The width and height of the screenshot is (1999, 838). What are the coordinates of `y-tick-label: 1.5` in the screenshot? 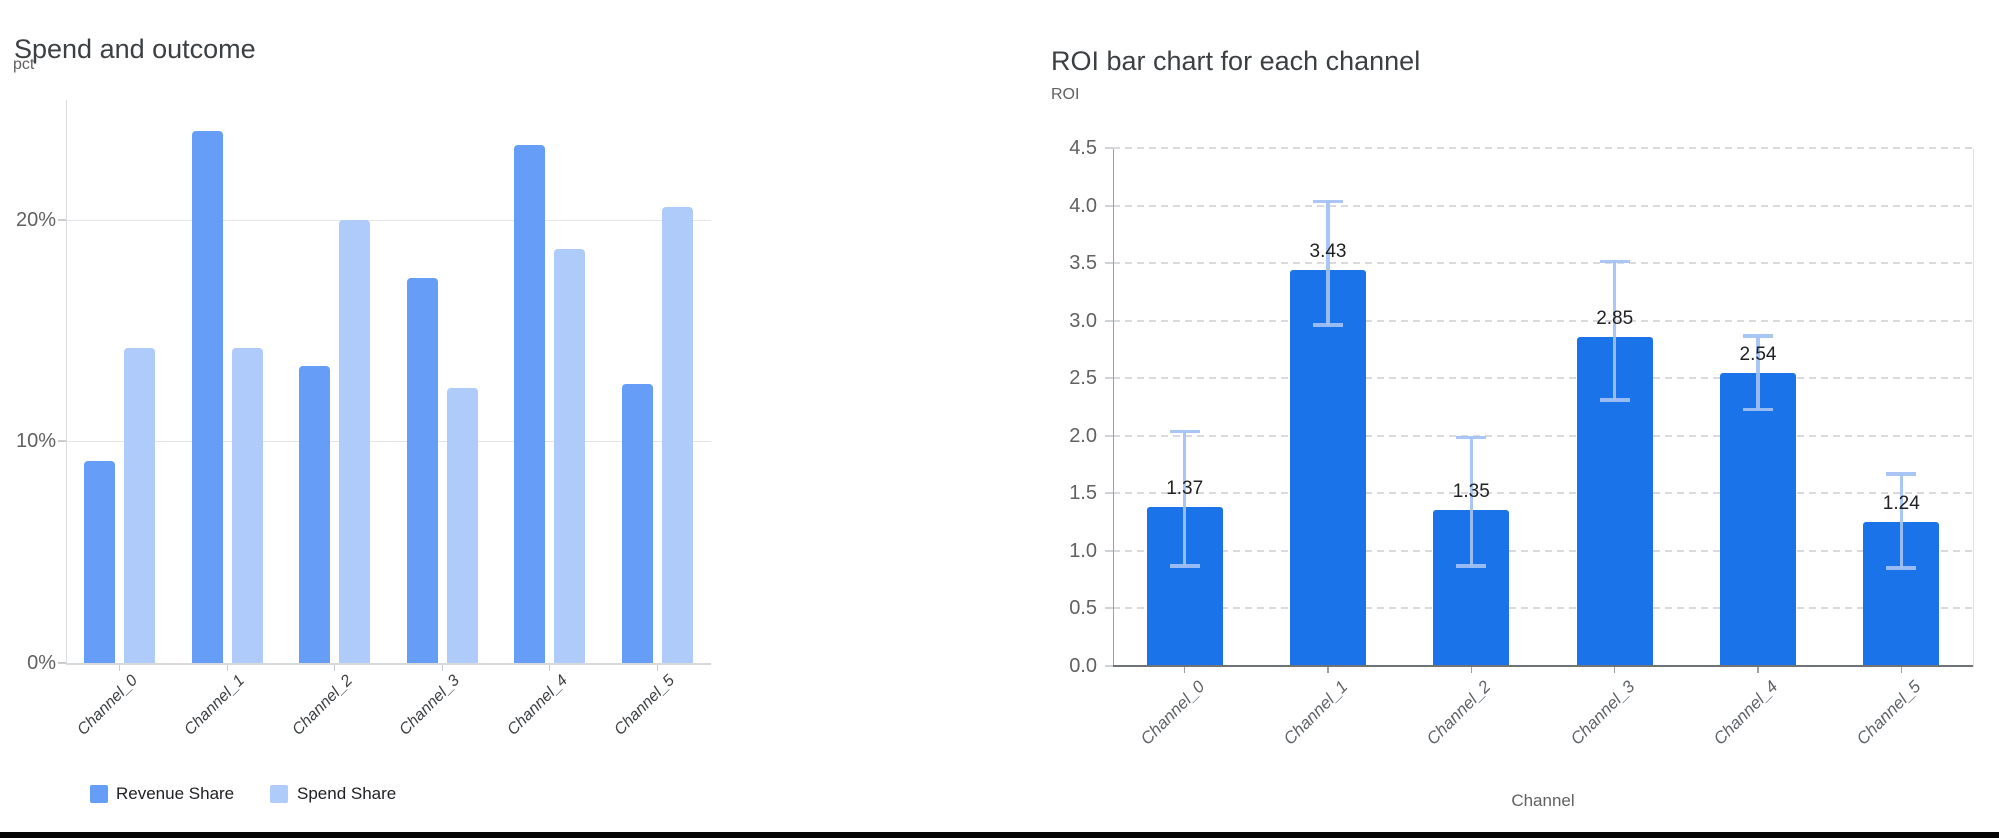 It's located at (1083, 493).